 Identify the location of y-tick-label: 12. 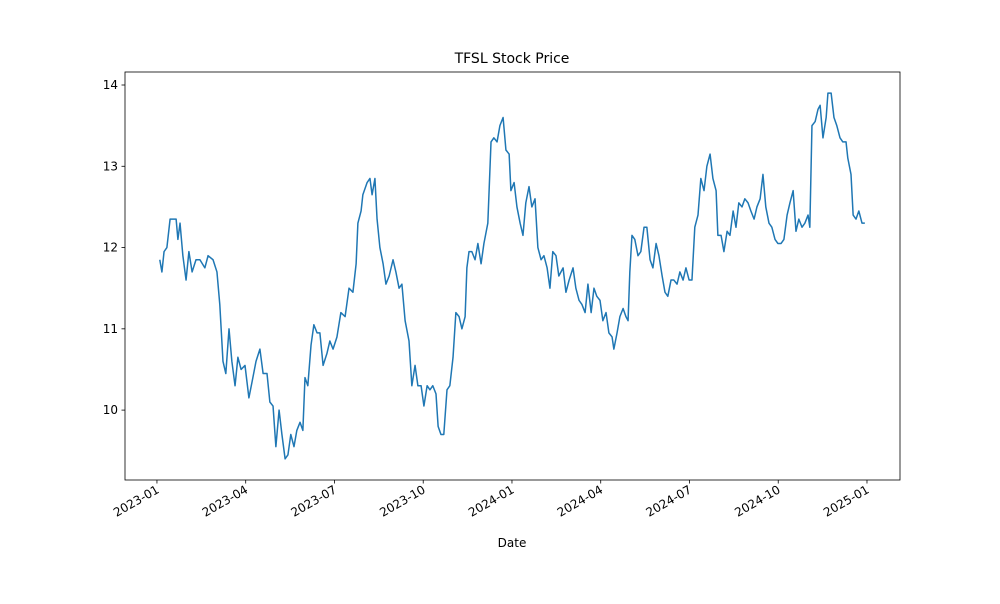
(110, 248).